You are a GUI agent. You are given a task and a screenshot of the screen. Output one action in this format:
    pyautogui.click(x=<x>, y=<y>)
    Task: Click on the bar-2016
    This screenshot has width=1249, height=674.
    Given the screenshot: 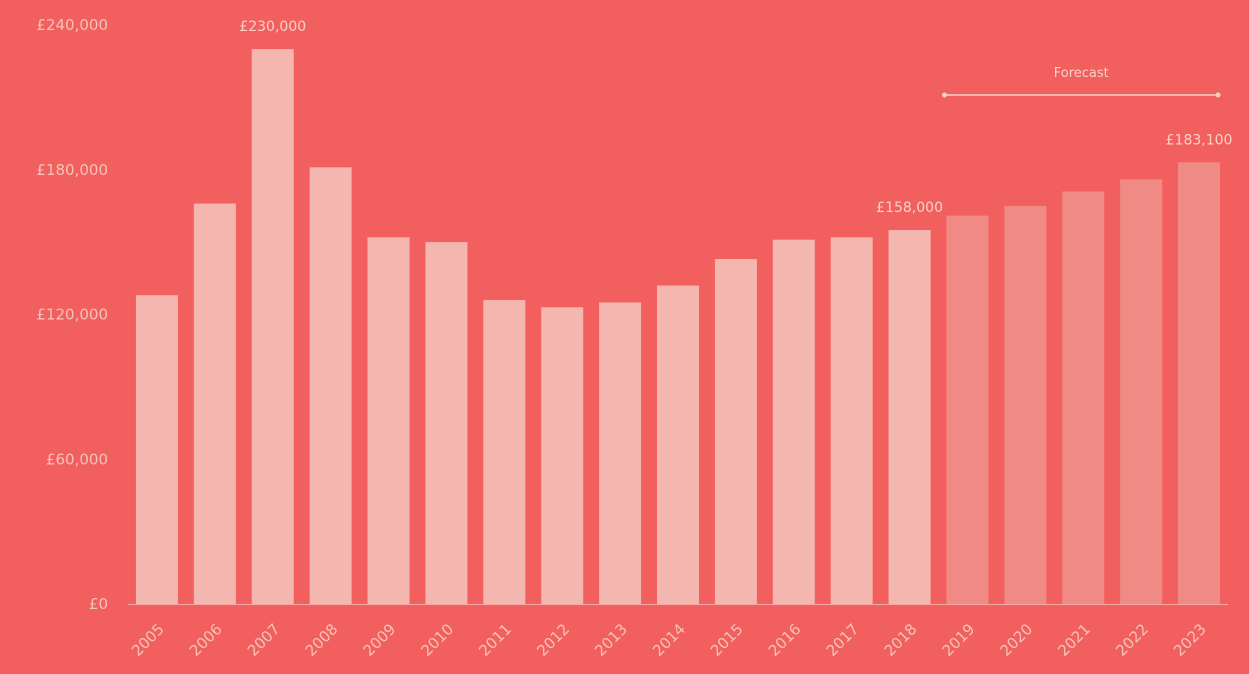 What is the action you would take?
    pyautogui.click(x=793, y=421)
    